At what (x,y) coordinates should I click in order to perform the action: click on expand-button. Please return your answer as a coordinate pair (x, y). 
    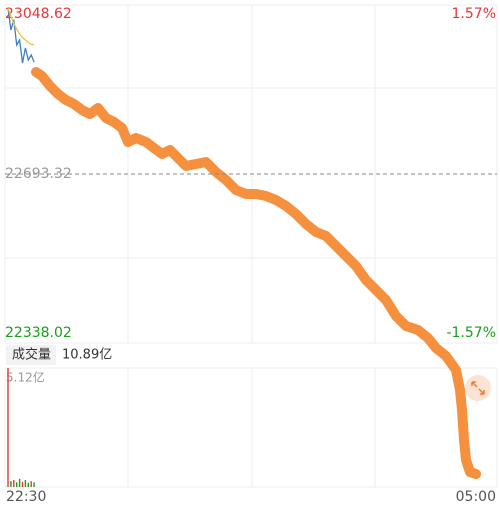
    Looking at the image, I should click on (478, 388).